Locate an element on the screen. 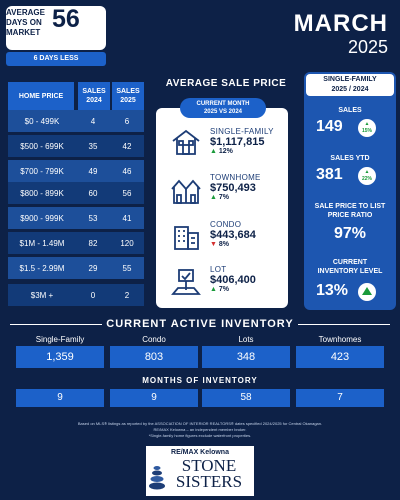 Image resolution: width=400 pixels, height=500 pixels. ratio-label: SALE PRICE TO LIST PRICE RATIO is located at coordinates (350, 211).